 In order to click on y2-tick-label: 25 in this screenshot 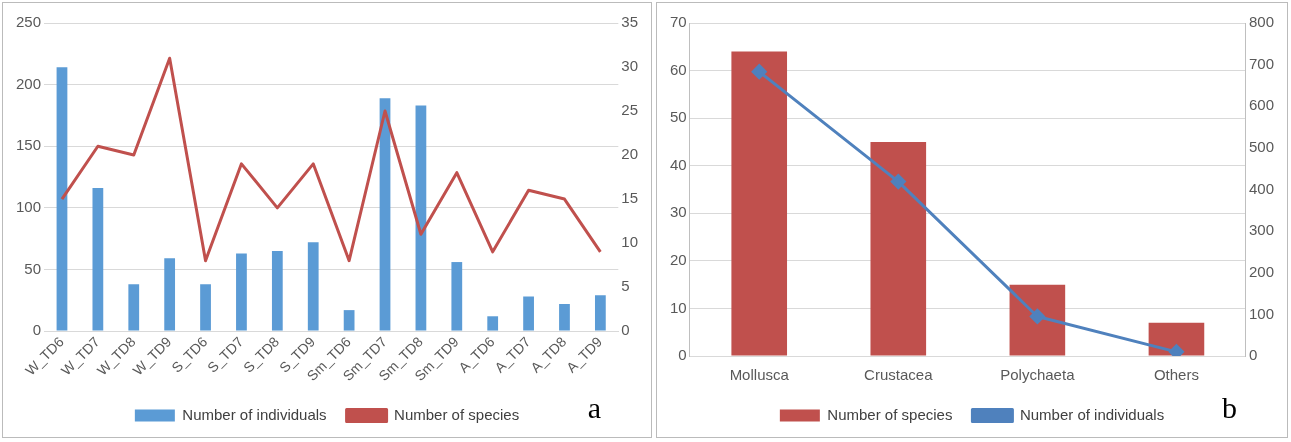, I will do `click(629, 110)`.